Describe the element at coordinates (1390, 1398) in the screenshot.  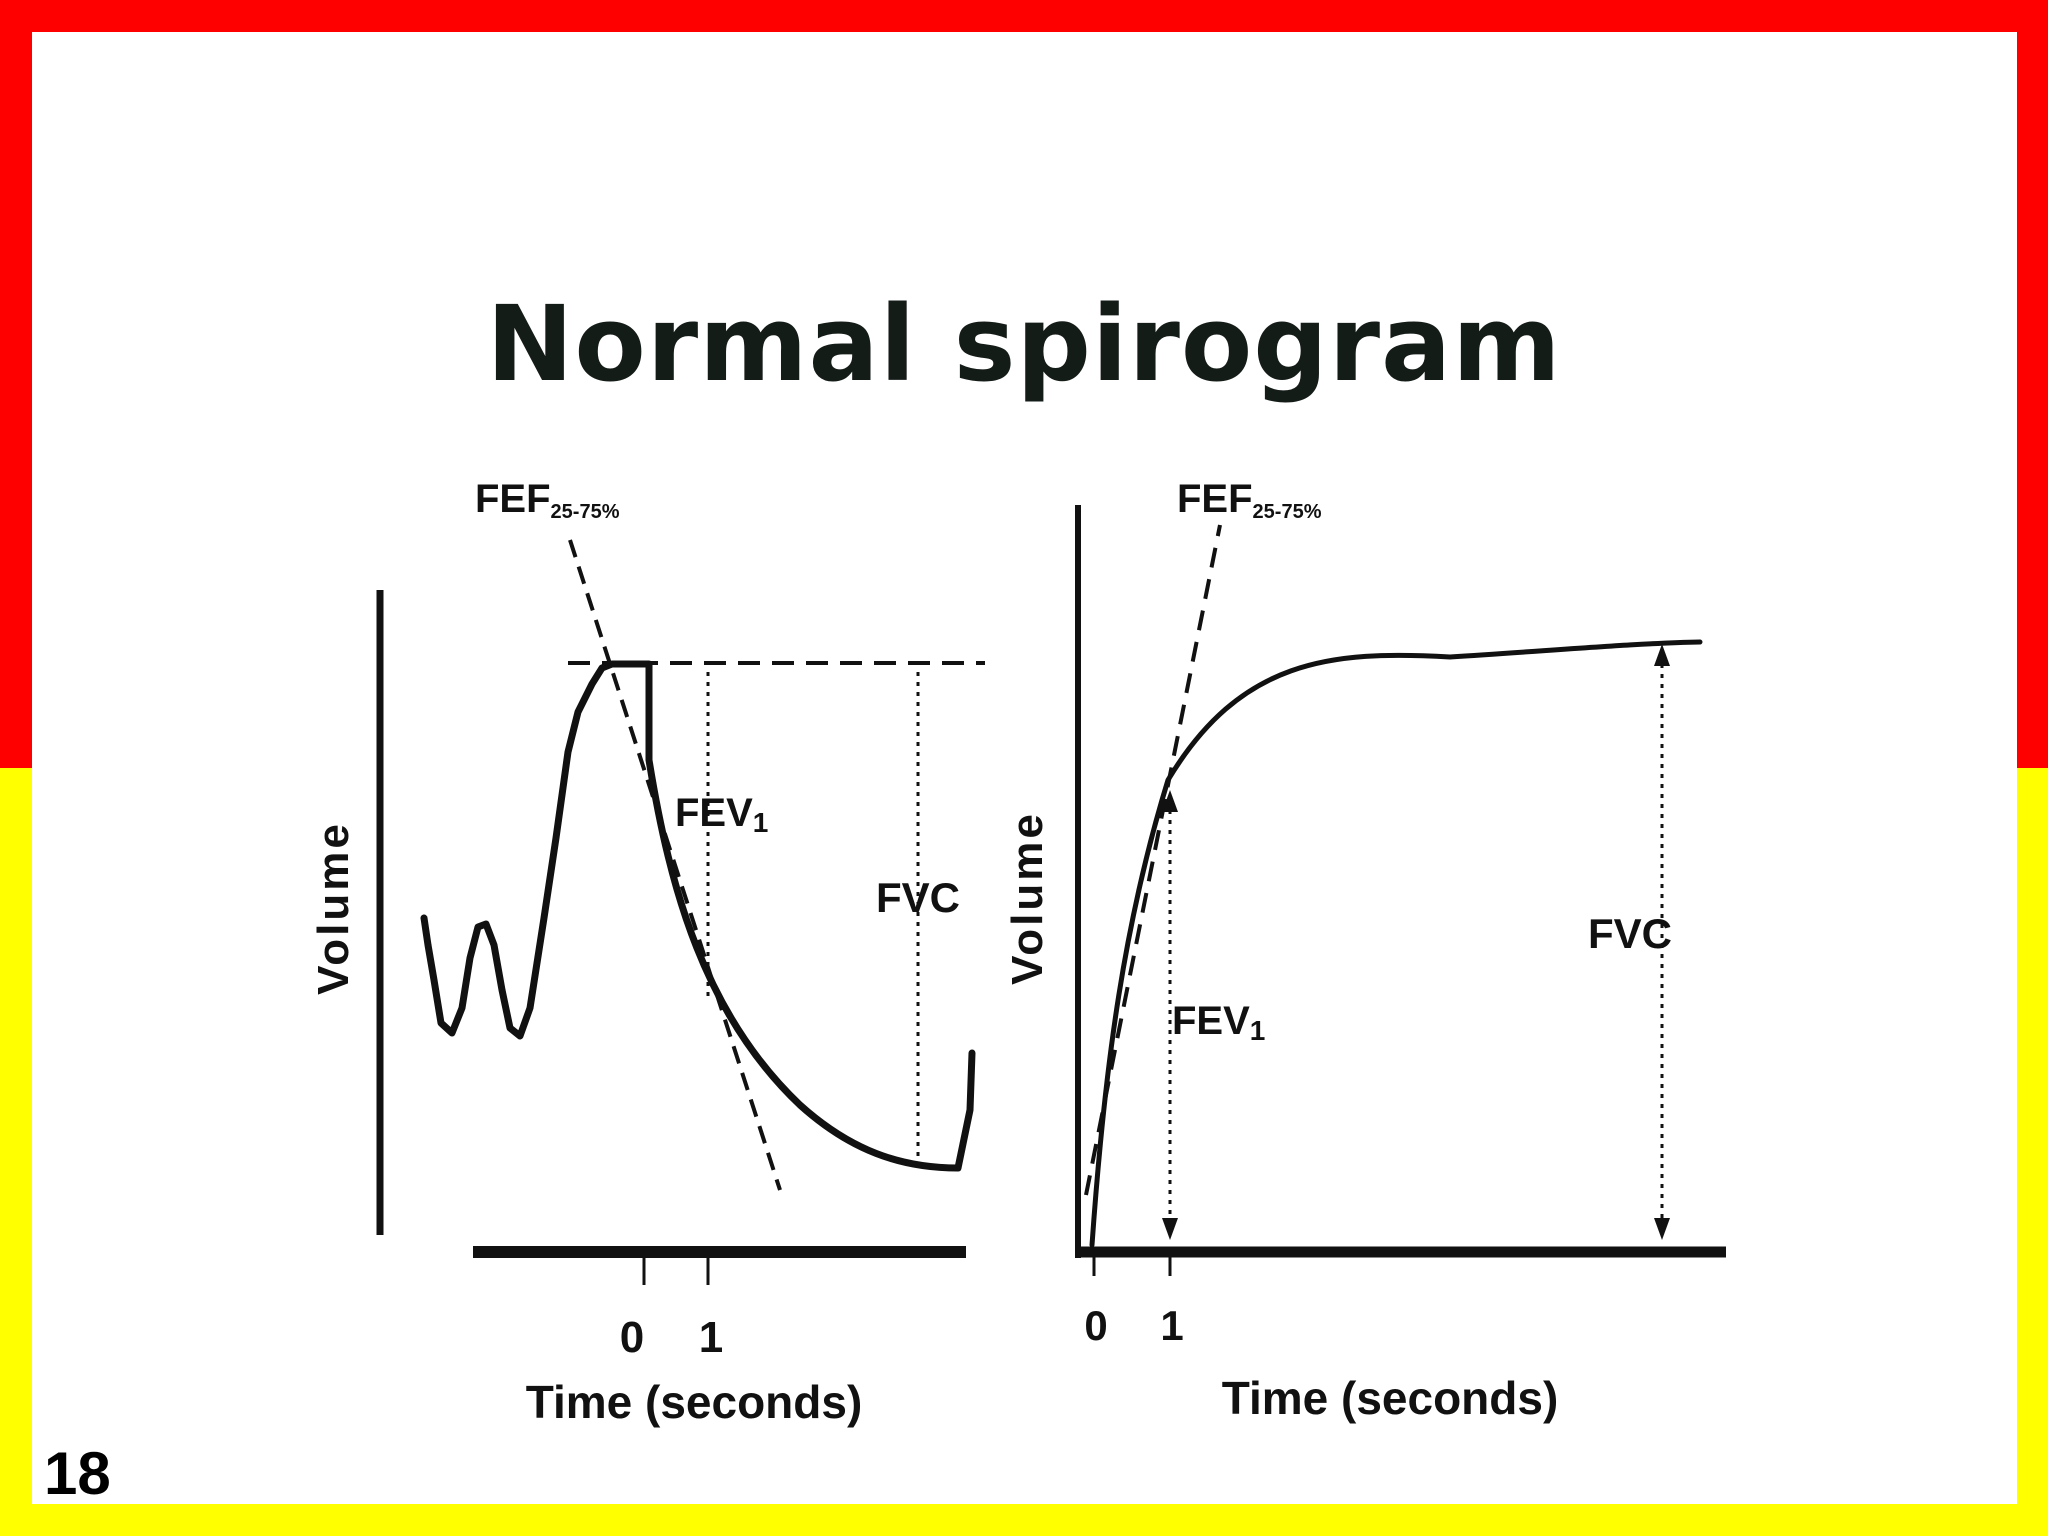
I see `right-x-axis-label: Time (seconds)` at that location.